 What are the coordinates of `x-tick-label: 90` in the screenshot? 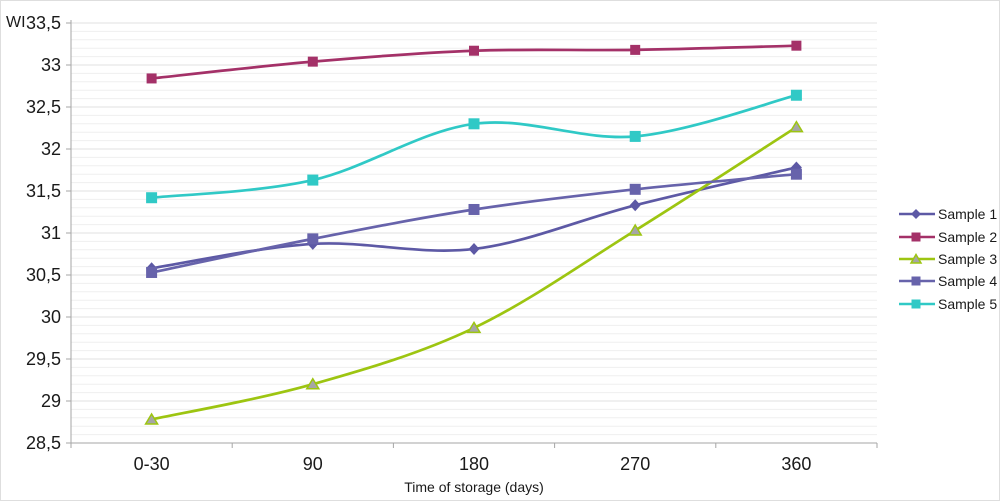 It's located at (313, 464).